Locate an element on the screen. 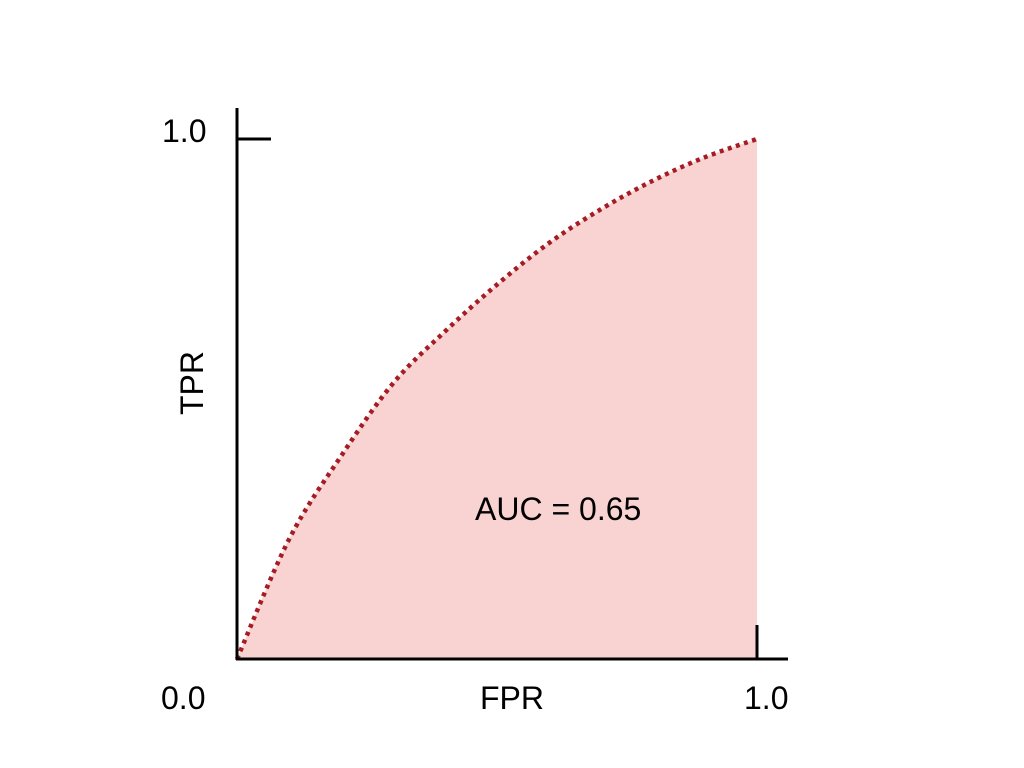 The height and width of the screenshot is (768, 1024). auc-annotation: AUC = 0.65 is located at coordinates (558, 509).